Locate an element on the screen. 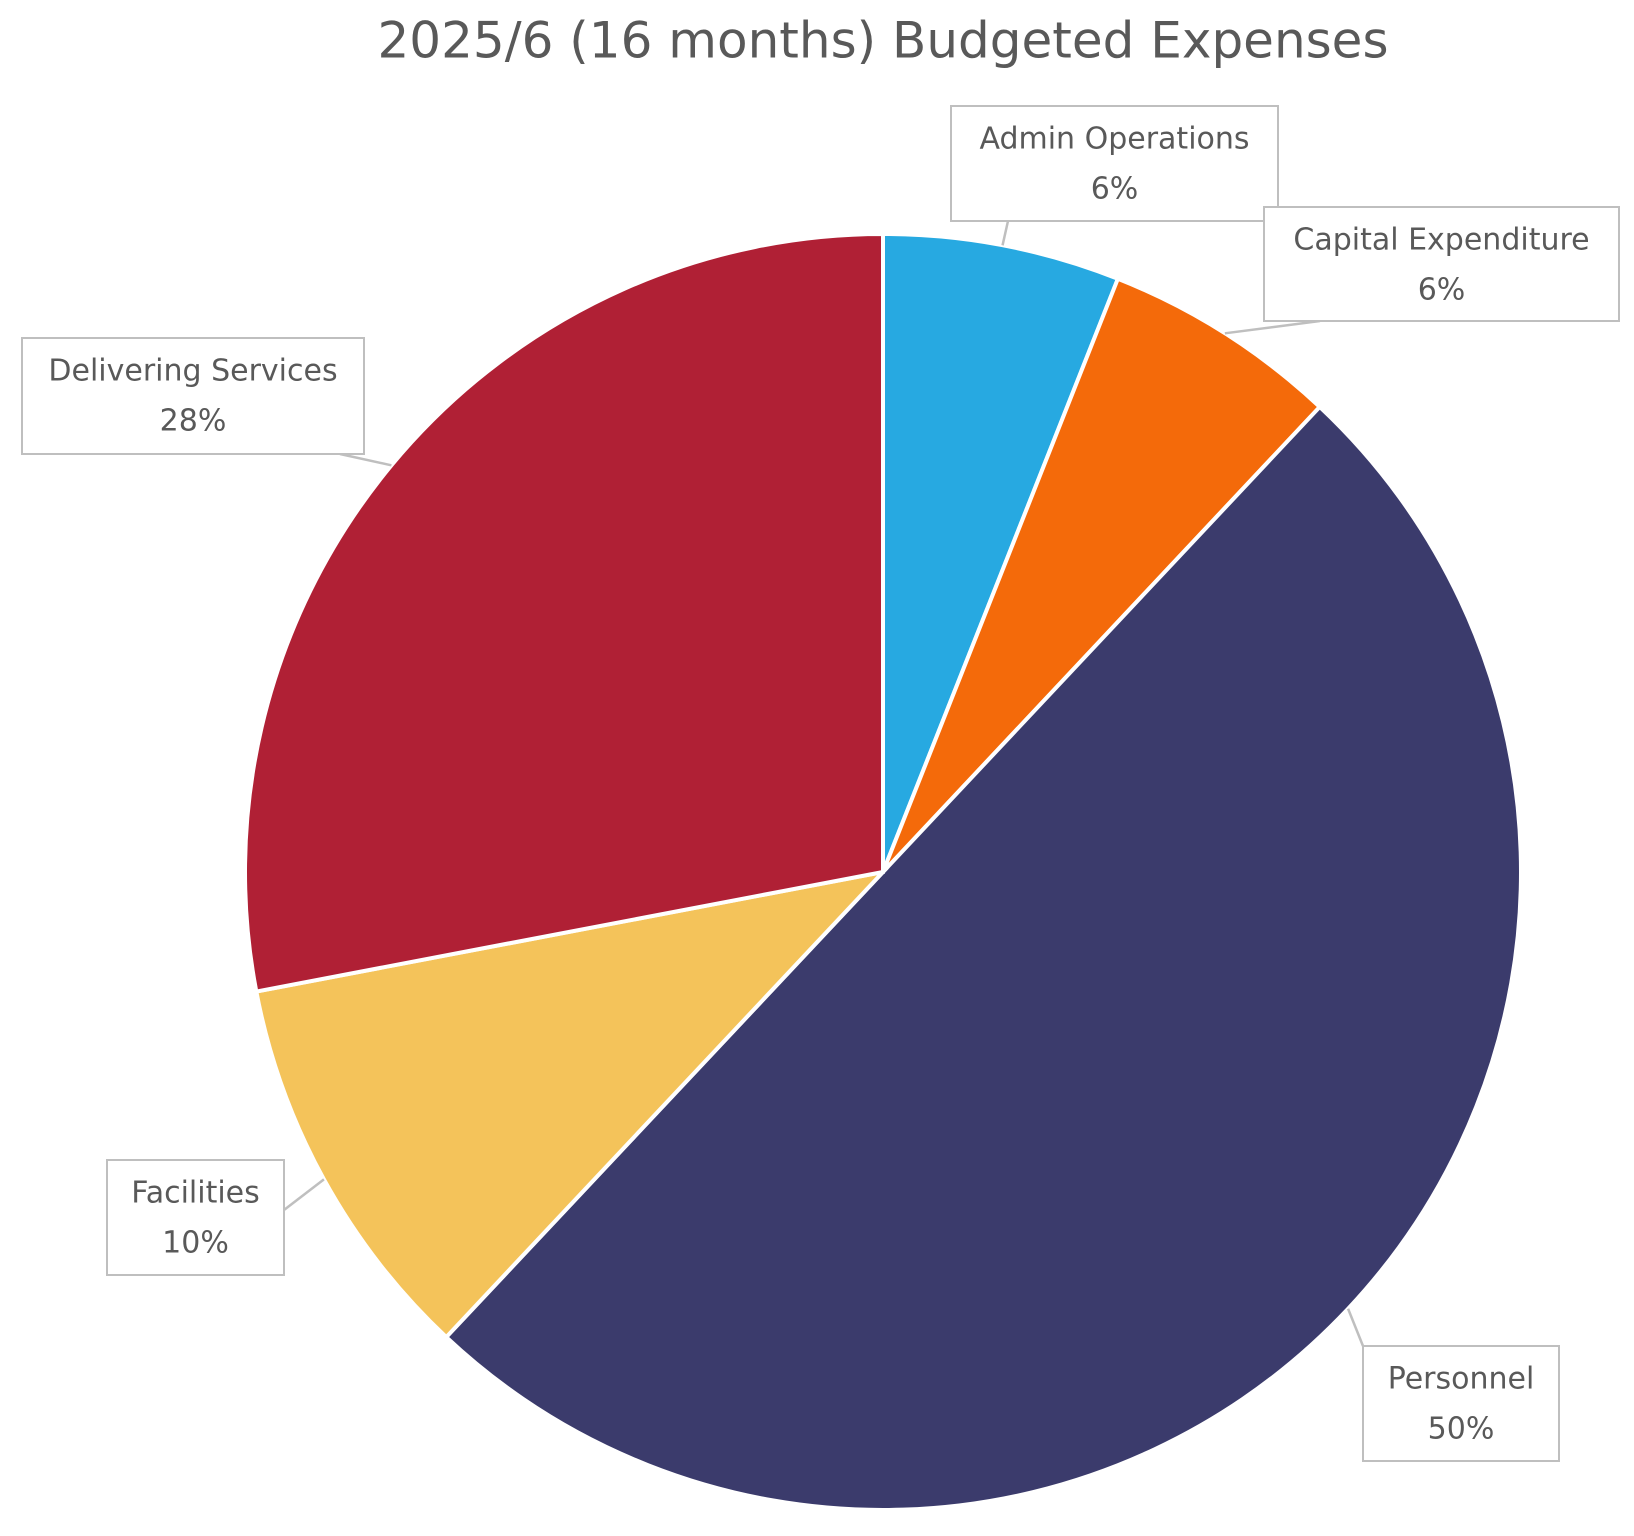 This screenshot has height=1536, width=1634. value-label: 28% is located at coordinates (193, 421).